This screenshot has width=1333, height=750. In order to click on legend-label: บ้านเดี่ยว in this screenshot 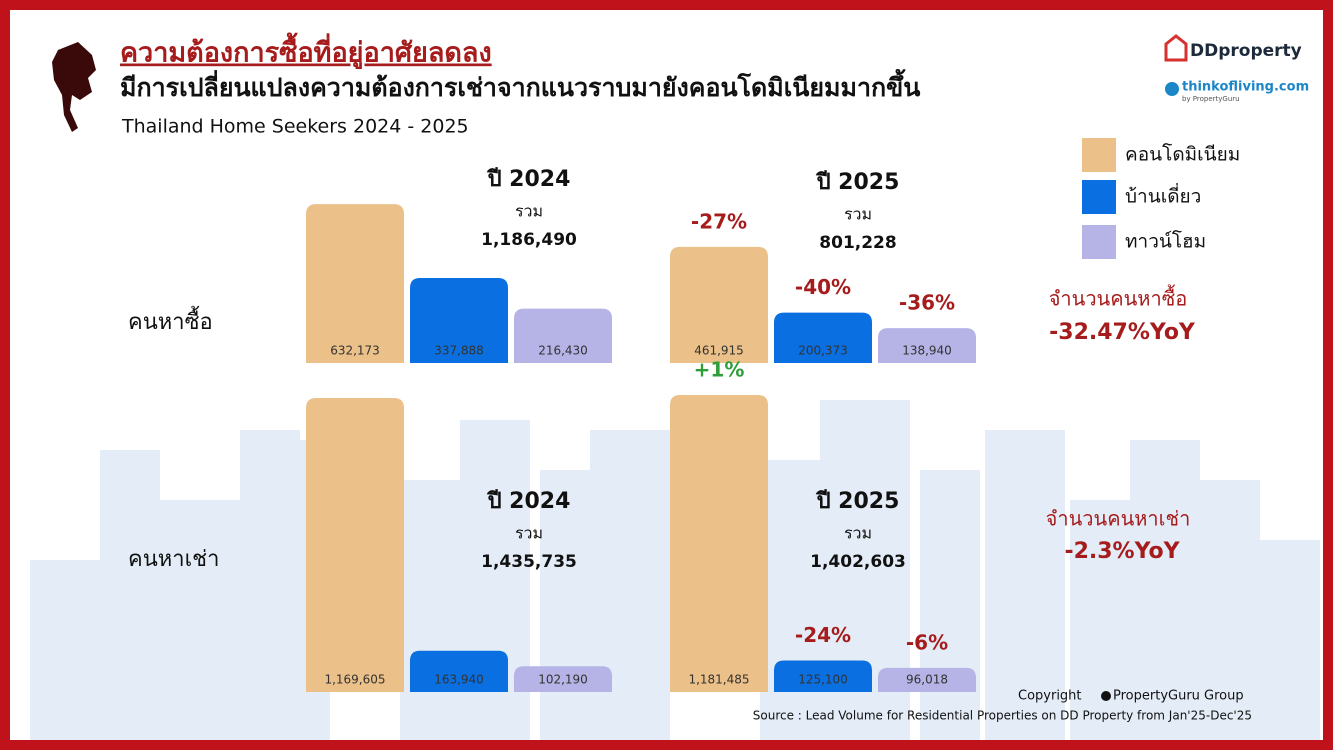, I will do `click(1163, 195)`.